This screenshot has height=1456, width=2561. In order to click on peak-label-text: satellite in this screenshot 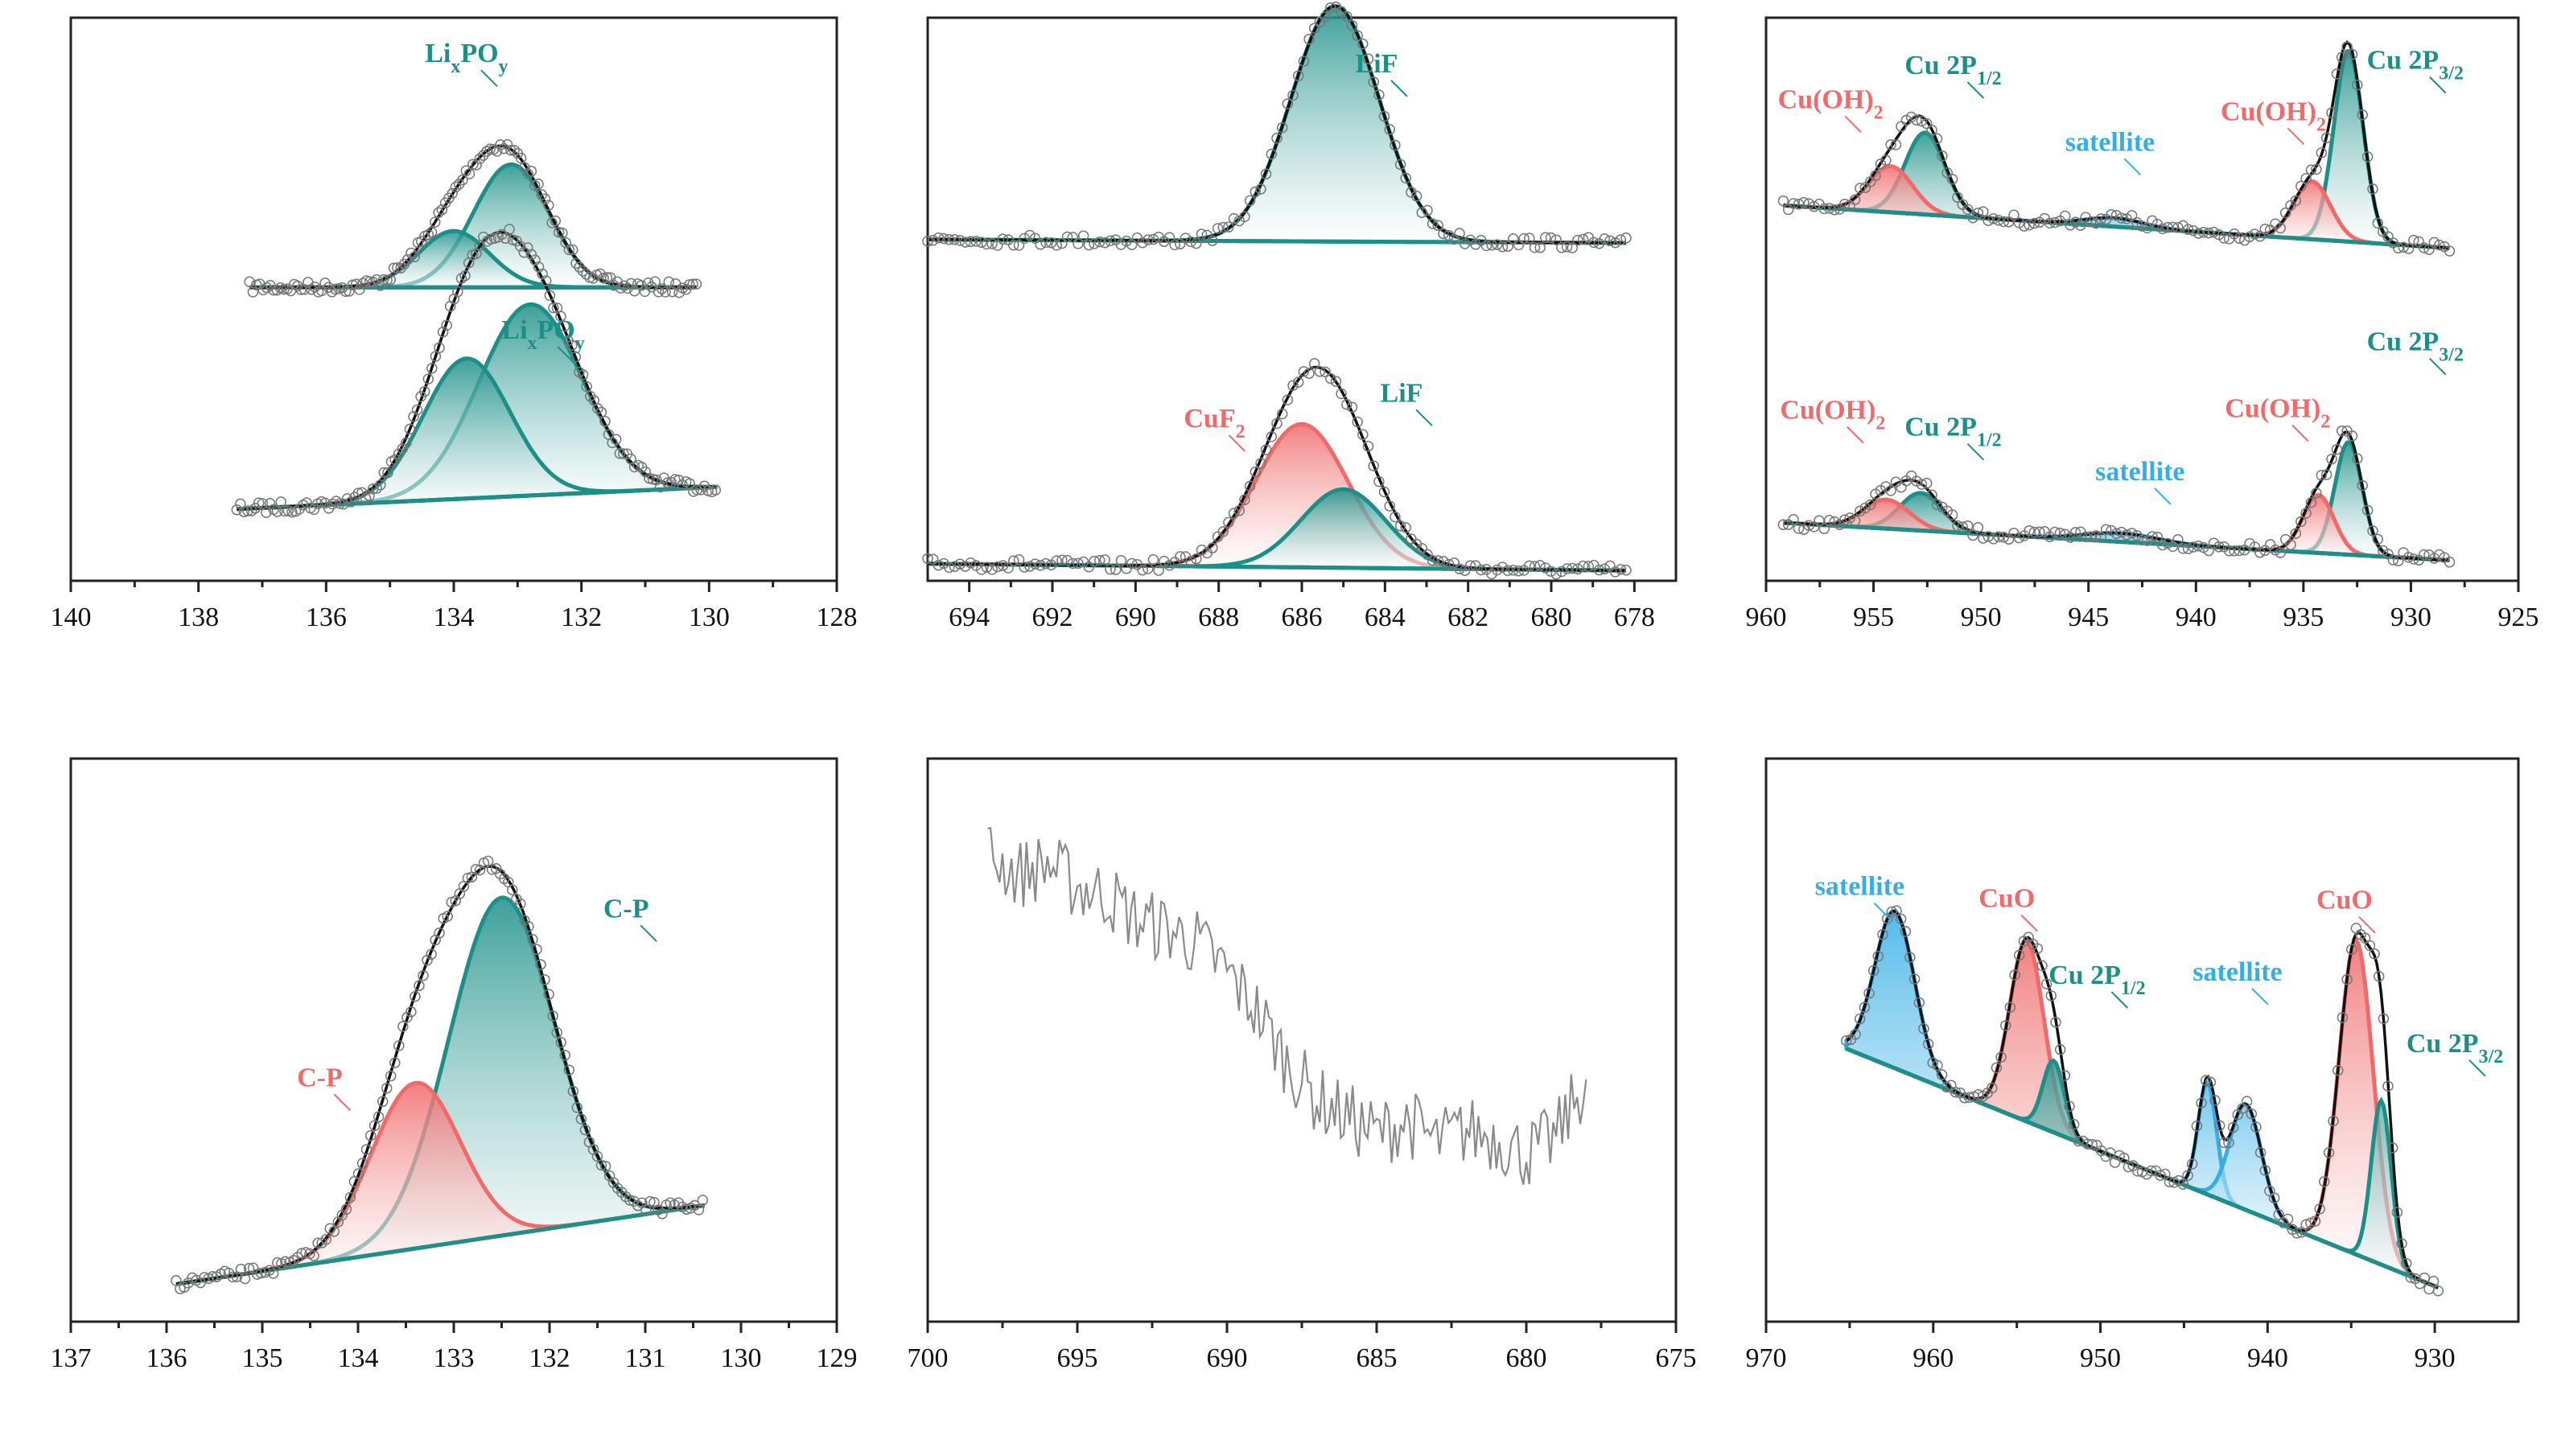, I will do `click(1860, 887)`.